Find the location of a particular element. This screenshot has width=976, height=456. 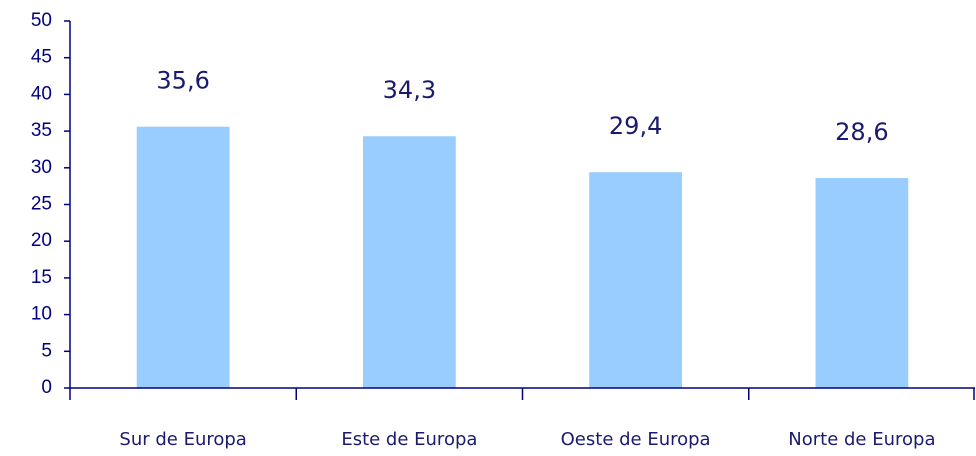

y-tick-label: 20 is located at coordinates (41, 240).